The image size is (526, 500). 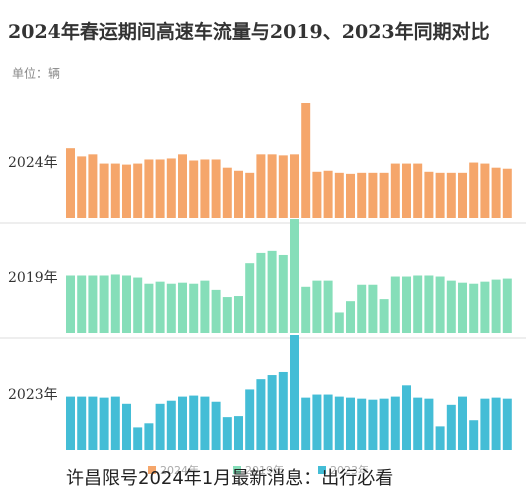 What do you see at coordinates (229, 478) in the screenshot?
I see `watermark: 许昌限号2024年1月最新消息：出行必看` at bounding box center [229, 478].